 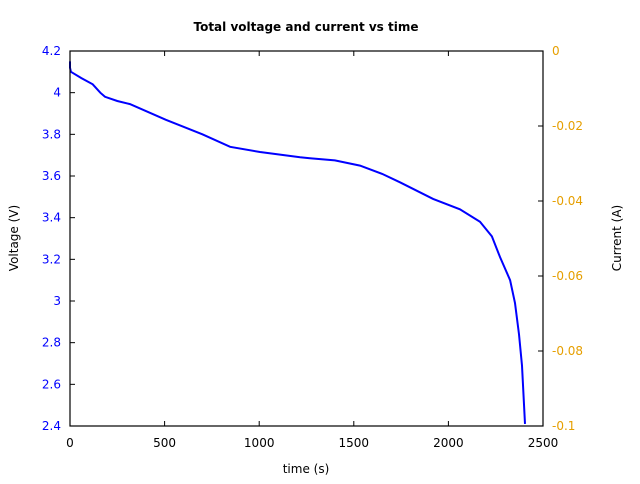 What do you see at coordinates (567, 201) in the screenshot?
I see `y2-tick-label: -0.04` at bounding box center [567, 201].